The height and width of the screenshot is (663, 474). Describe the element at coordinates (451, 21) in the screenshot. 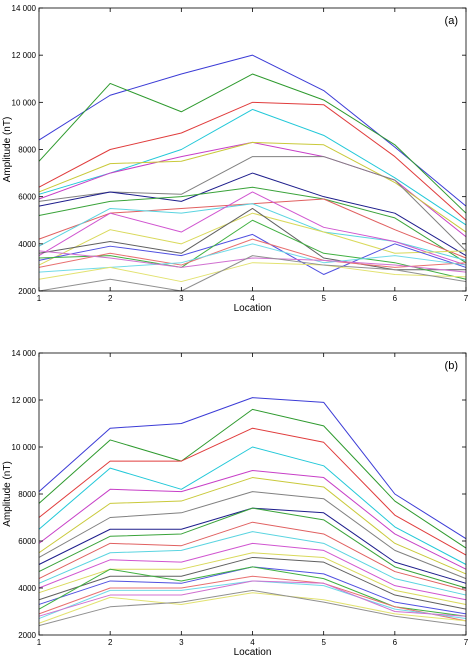

I see `panel-label: (a)` at that location.